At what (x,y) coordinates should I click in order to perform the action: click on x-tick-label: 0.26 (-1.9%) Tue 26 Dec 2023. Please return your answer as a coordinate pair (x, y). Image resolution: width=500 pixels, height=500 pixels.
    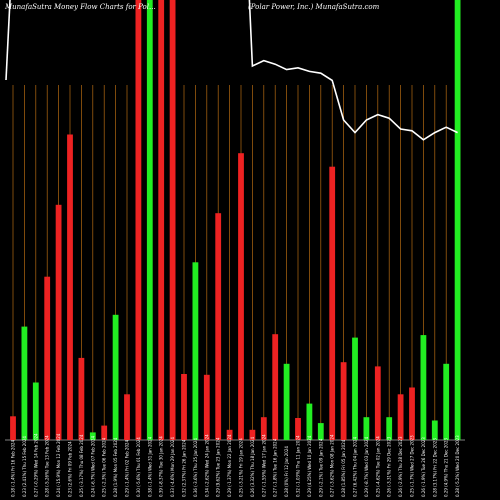
    Looking at the image, I should click on (423, 467).